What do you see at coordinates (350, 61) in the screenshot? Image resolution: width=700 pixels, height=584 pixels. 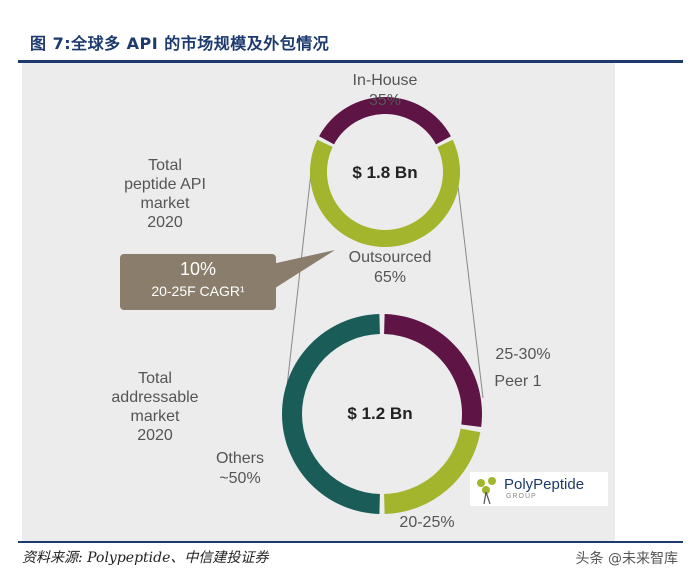 I see `title-divider` at bounding box center [350, 61].